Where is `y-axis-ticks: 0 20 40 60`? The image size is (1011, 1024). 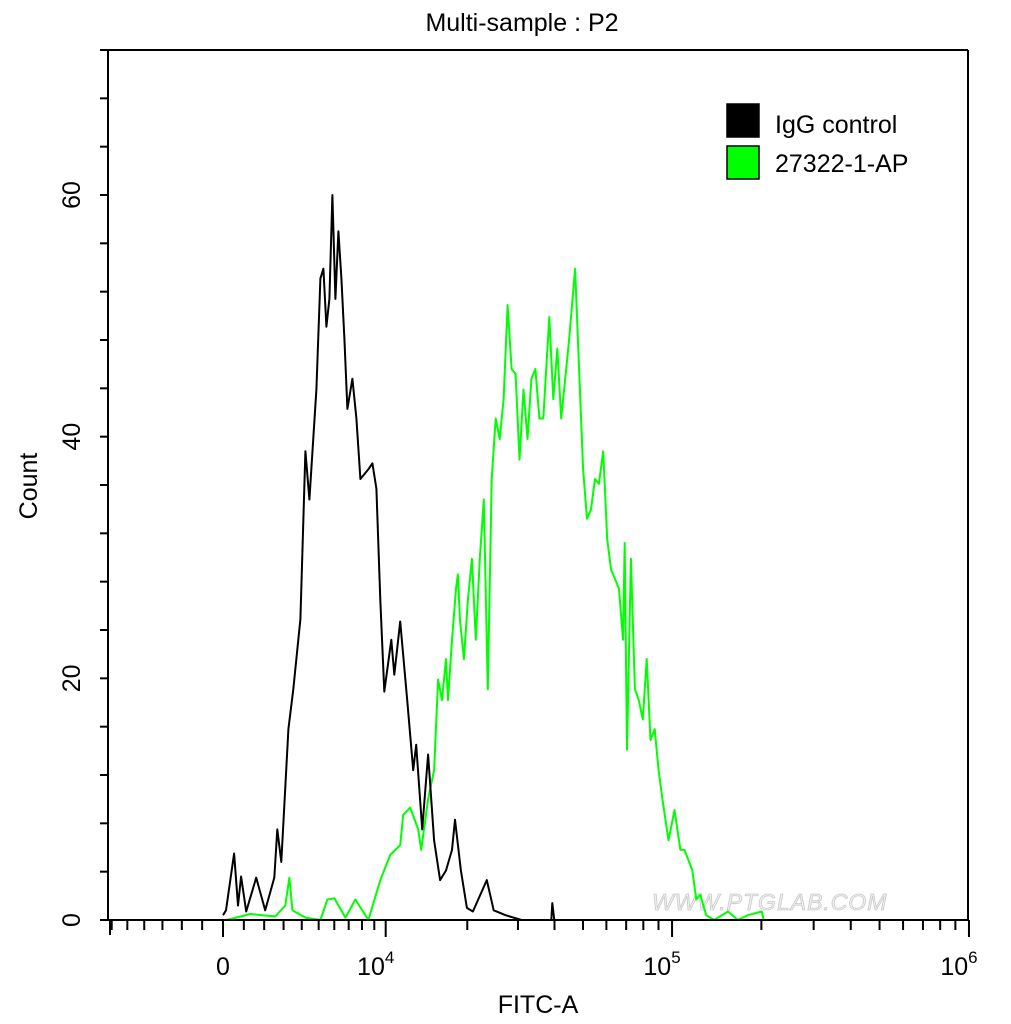 y-axis-ticks: 0 20 40 60 is located at coordinates (83, 488).